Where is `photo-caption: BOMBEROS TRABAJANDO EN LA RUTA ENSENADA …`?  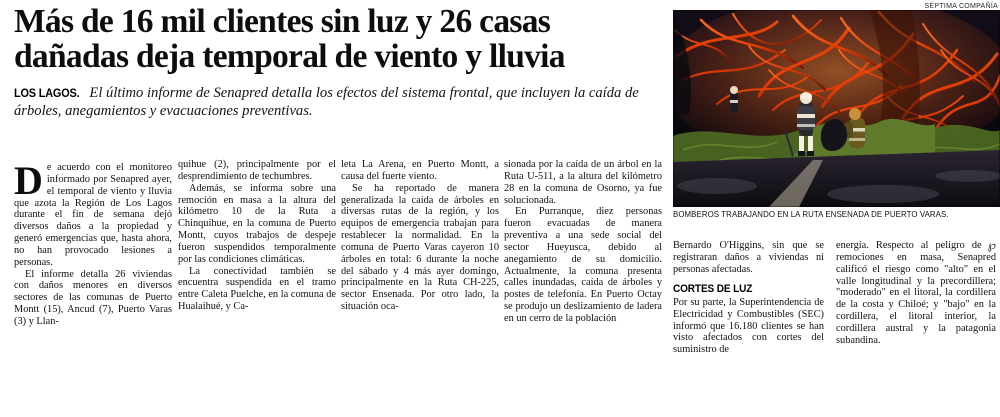 photo-caption: BOMBEROS TRABAJANDO EN LA RUTA ENSENADA … is located at coordinates (811, 214).